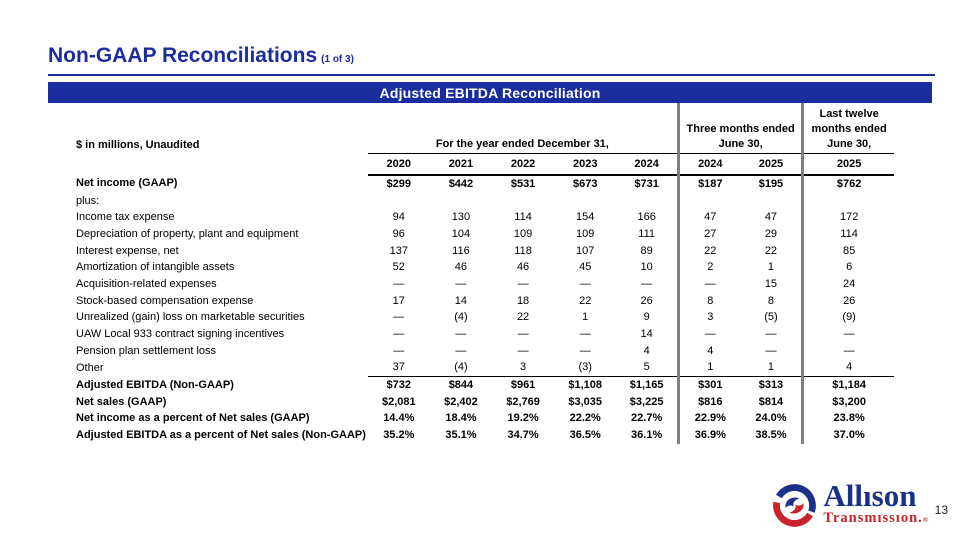 This screenshot has height=540, width=960. Describe the element at coordinates (771, 283) in the screenshot. I see `cell-value: 15` at that location.